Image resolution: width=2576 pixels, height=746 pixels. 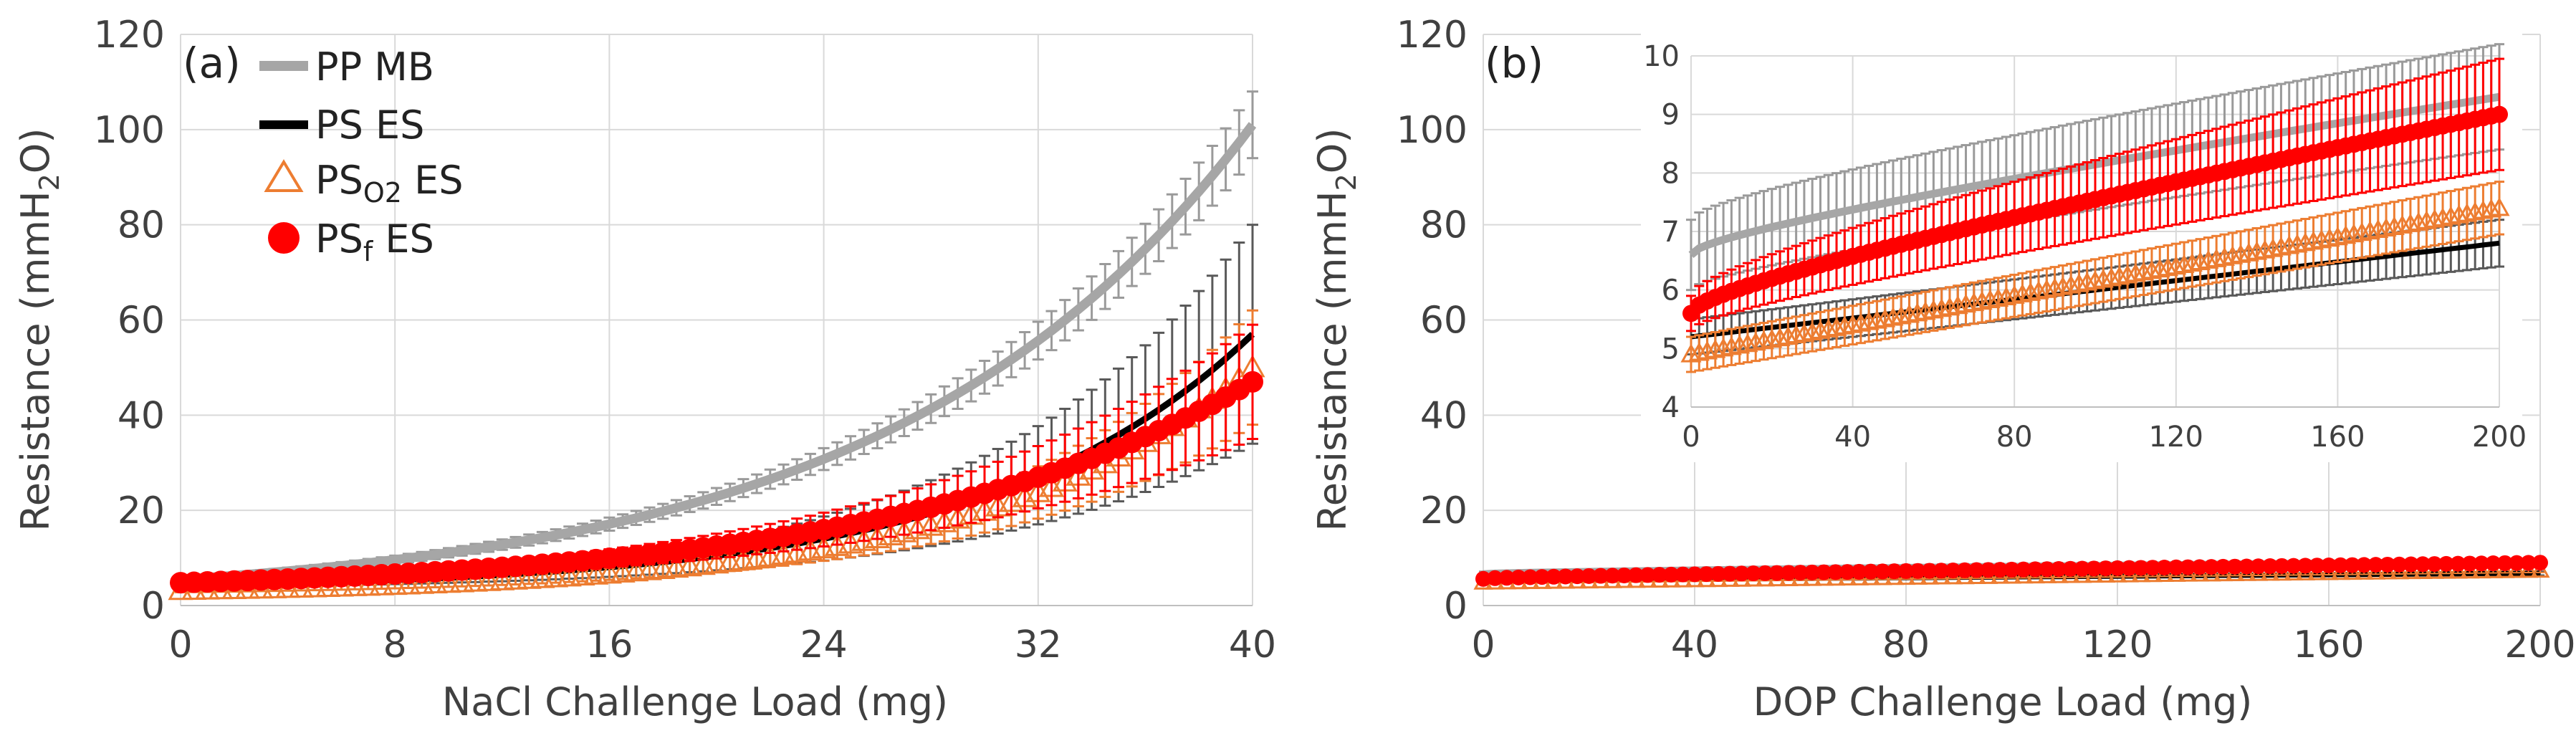 I want to click on panel-b-point-pso2-es, so click(x=2540, y=569).